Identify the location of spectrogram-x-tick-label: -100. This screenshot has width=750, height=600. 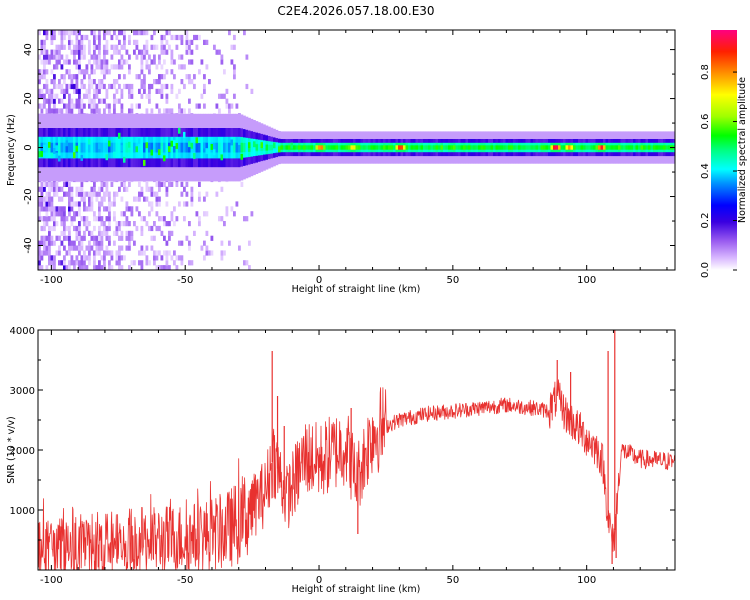
(51, 280).